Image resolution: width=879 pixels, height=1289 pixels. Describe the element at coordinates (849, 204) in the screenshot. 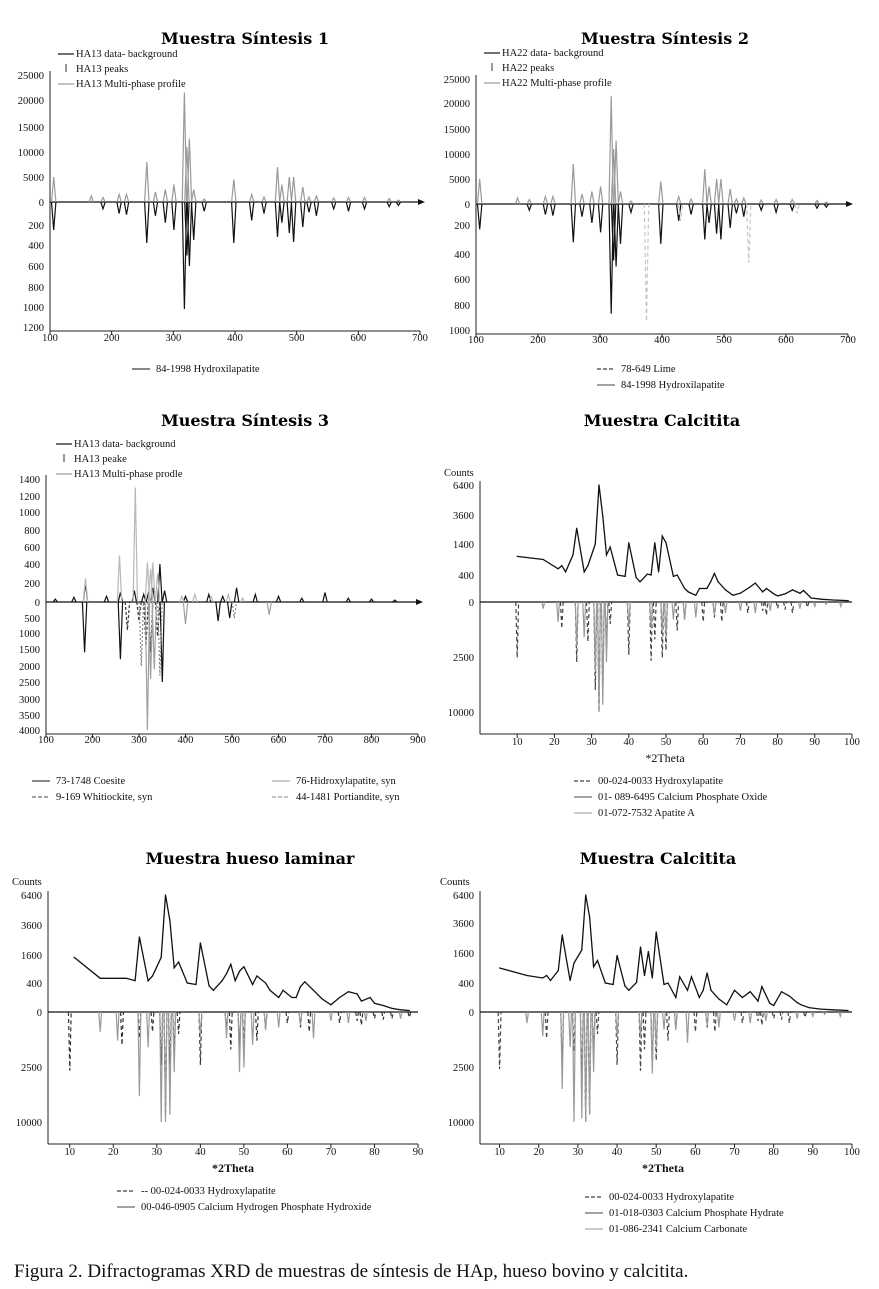

I see `x-arrow-icon` at that location.